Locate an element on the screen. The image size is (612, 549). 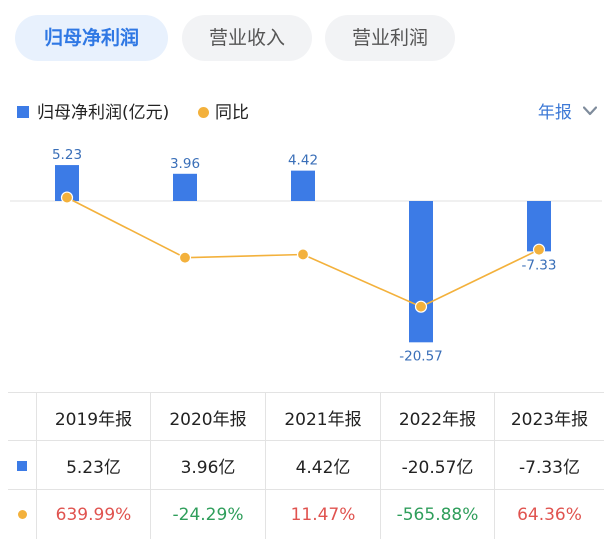
yoy-point-2022年报 is located at coordinates (421, 306).